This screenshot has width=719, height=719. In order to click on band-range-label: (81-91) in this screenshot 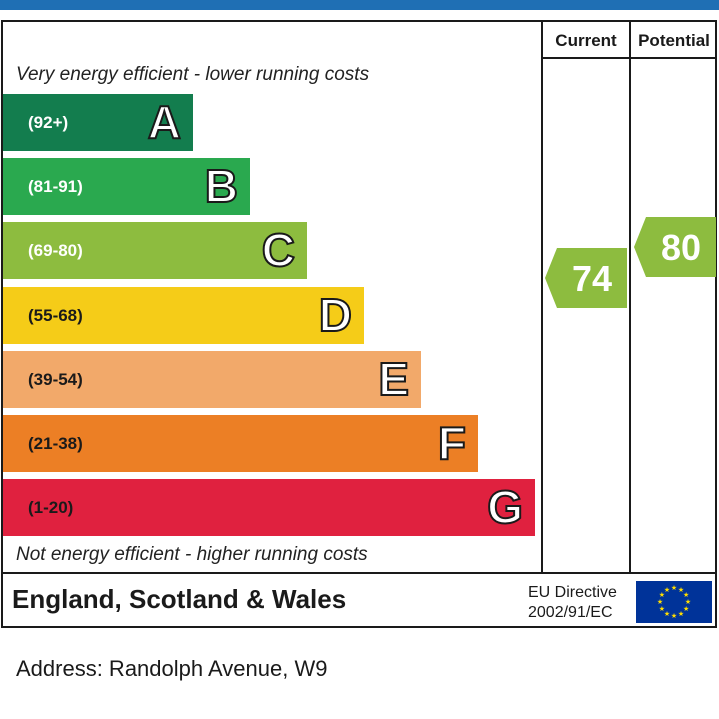, I will do `click(55, 187)`.